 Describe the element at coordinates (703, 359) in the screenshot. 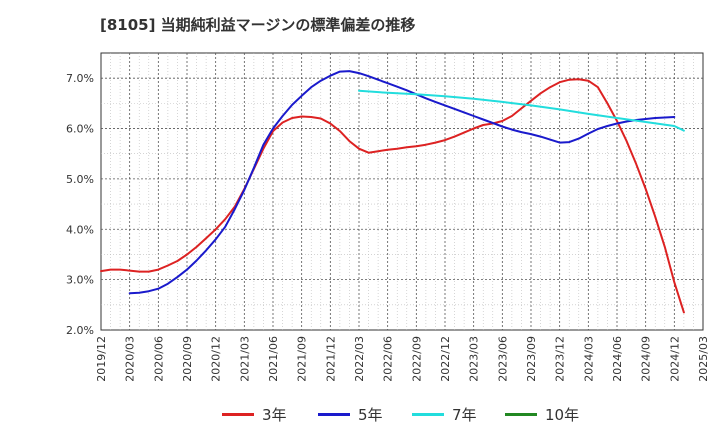

I see `x-tick-label: 2025/03` at that location.